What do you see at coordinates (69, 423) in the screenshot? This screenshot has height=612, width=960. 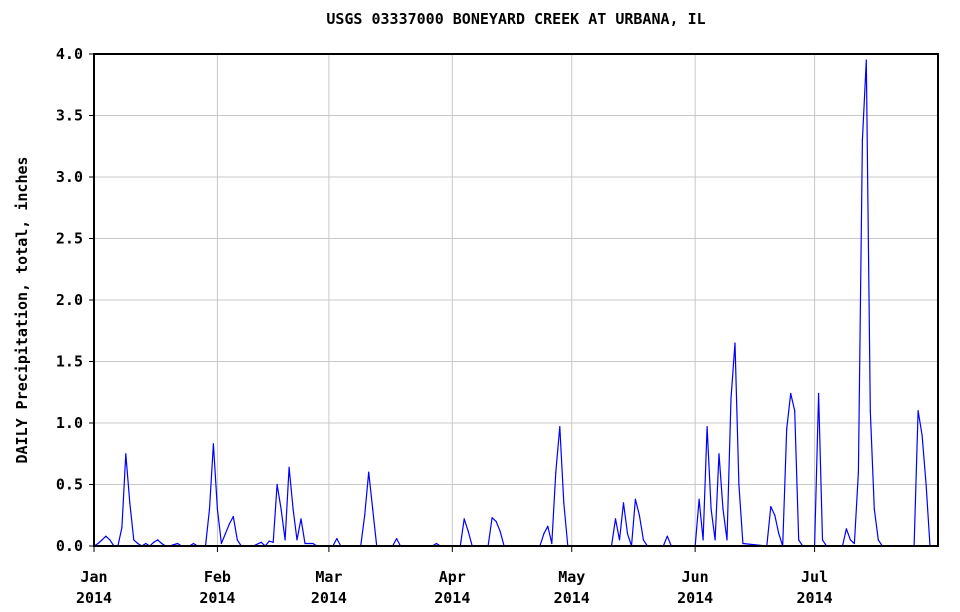 I see `y-tick-label: 1.0` at bounding box center [69, 423].